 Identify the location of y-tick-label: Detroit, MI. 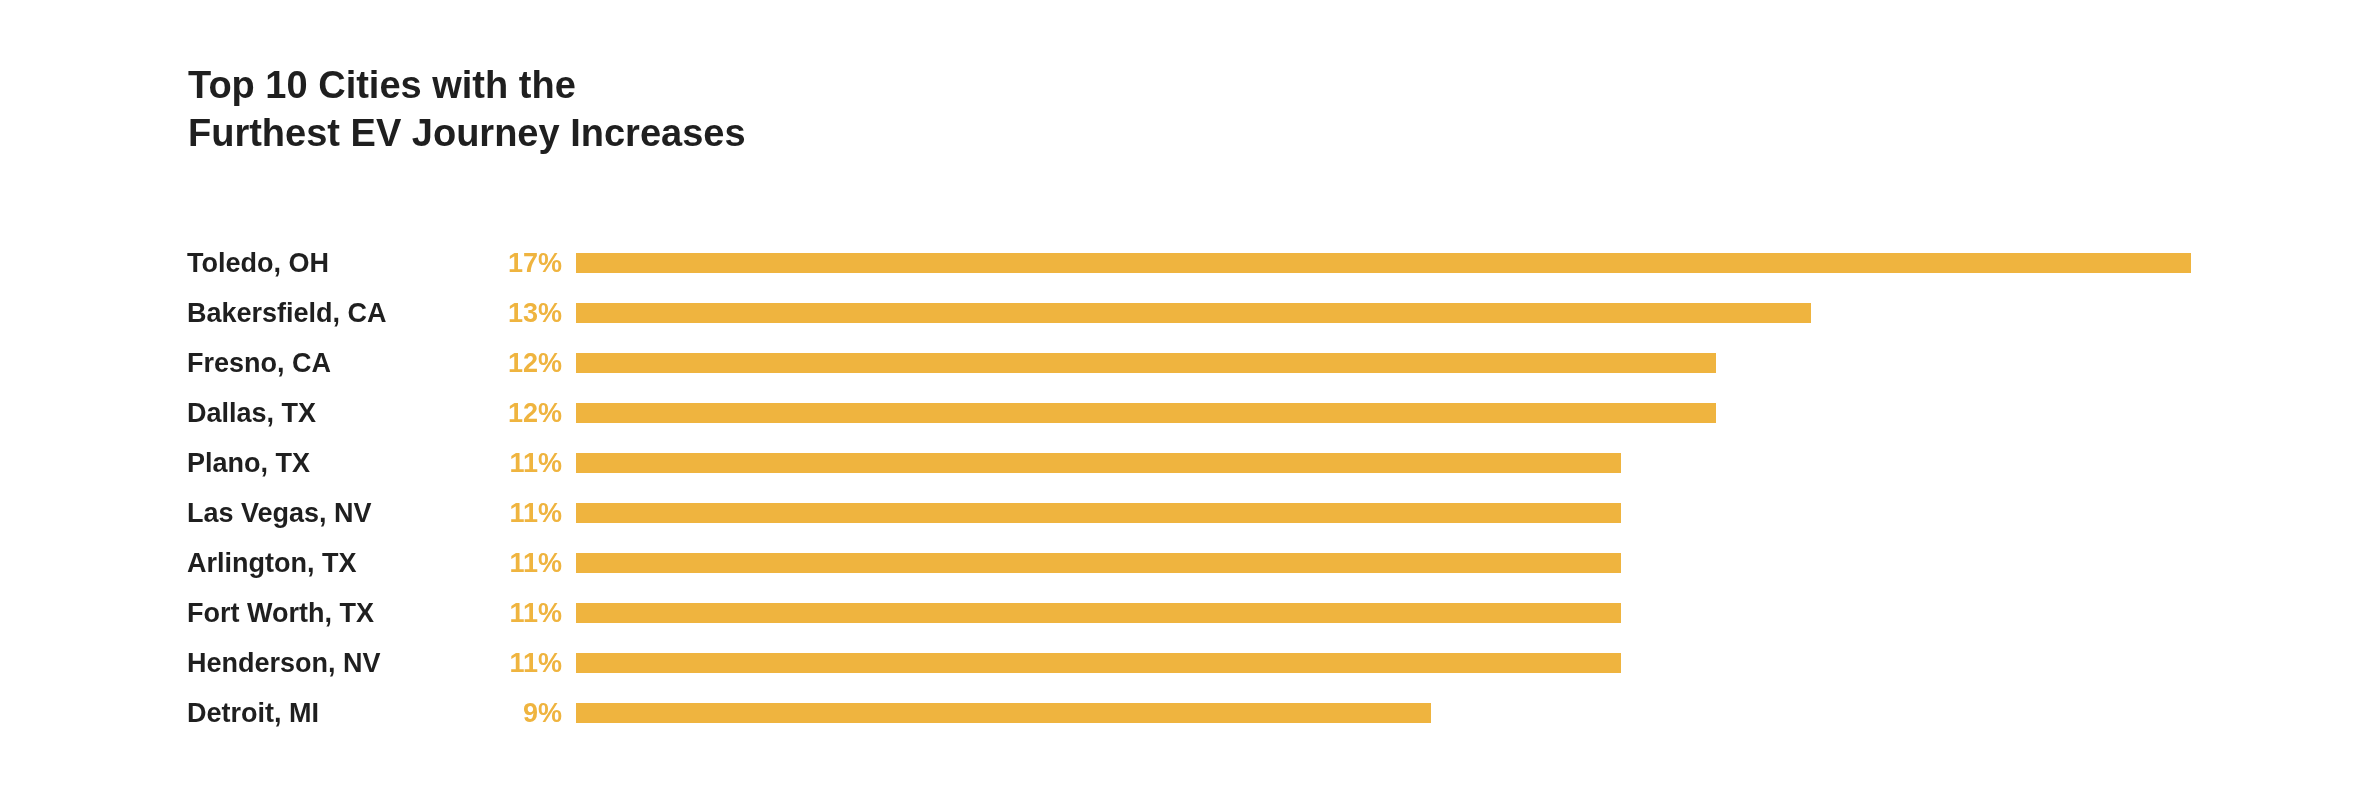
(253, 713).